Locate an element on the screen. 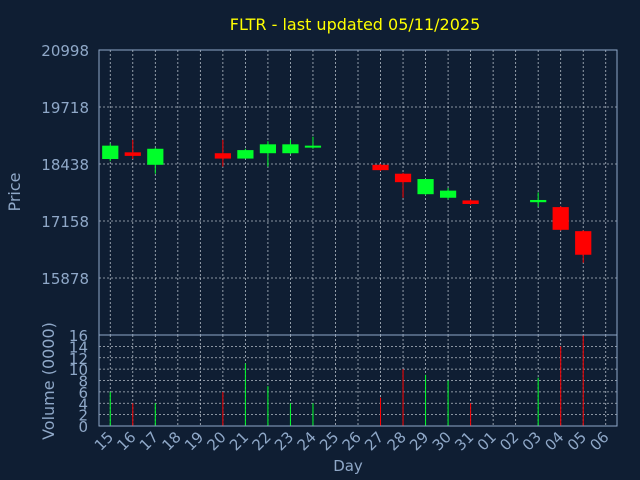  price-tick-label: 17158 is located at coordinates (65, 222).